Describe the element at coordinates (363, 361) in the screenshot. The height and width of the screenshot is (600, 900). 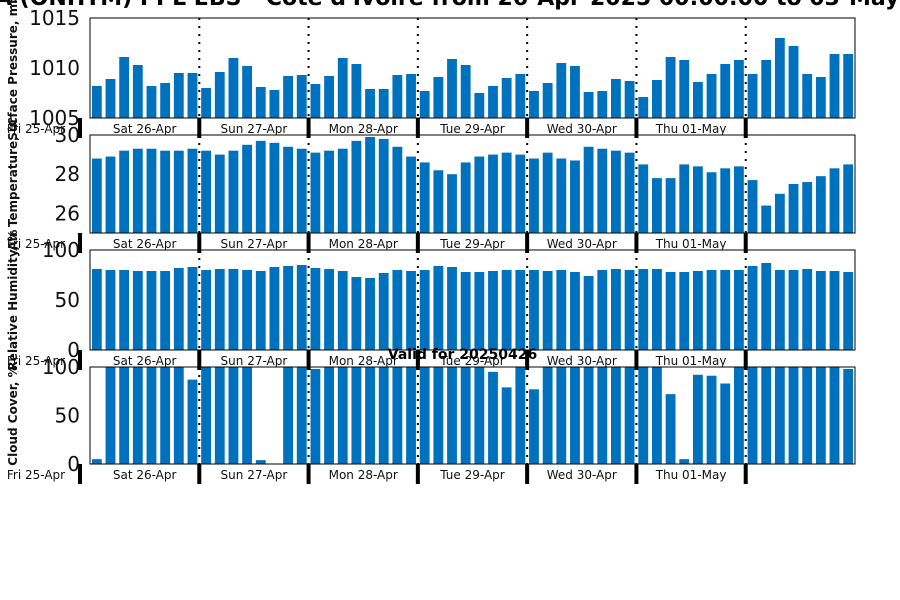
I see `x-tick-label: Mon 28-Apr` at that location.